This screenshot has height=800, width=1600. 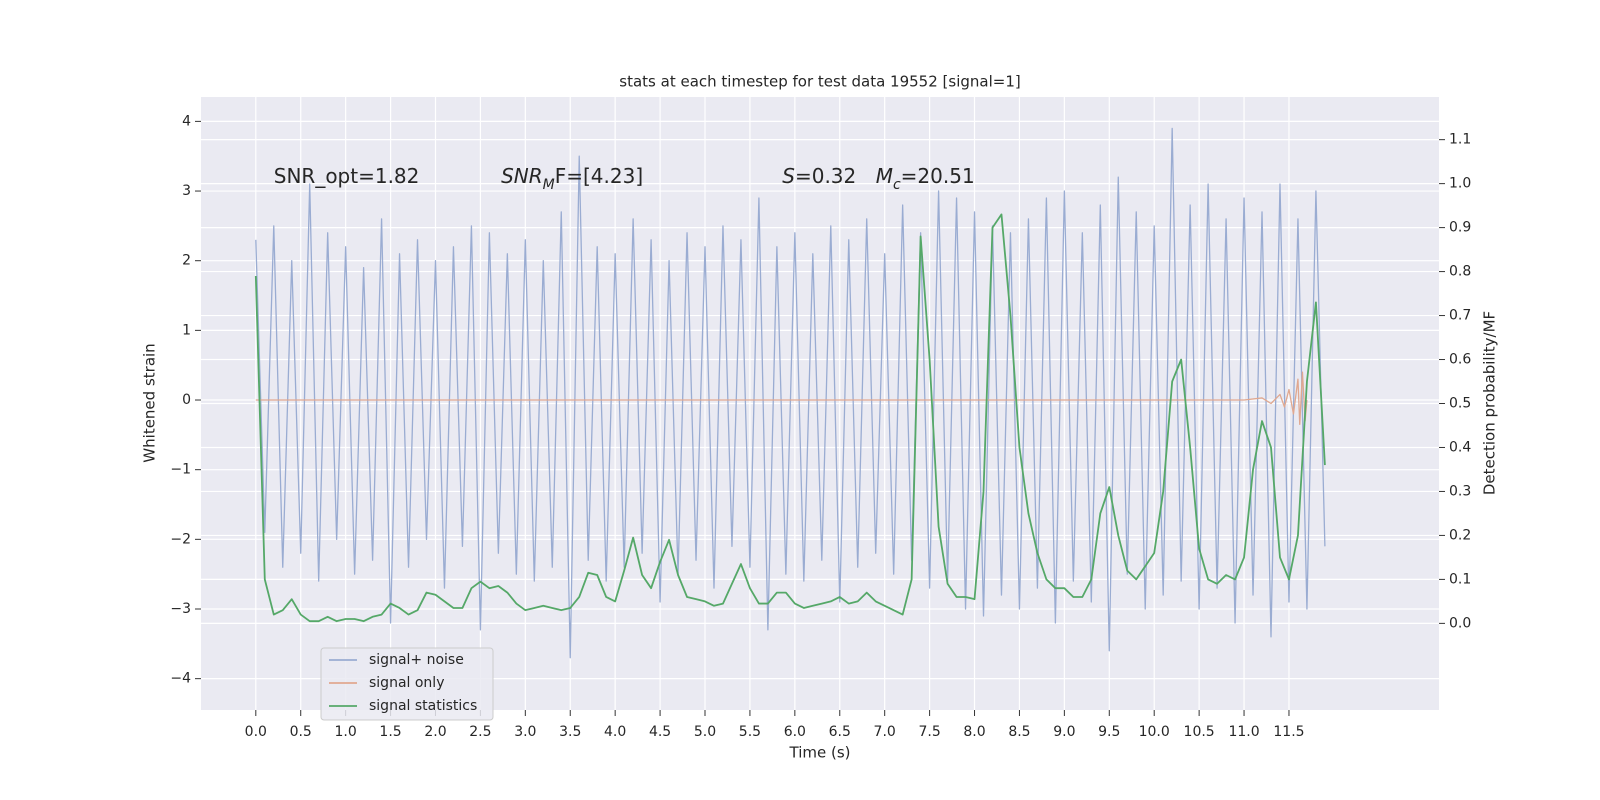 I want to click on y2-tick-label: 0.5, so click(x=1460, y=404).